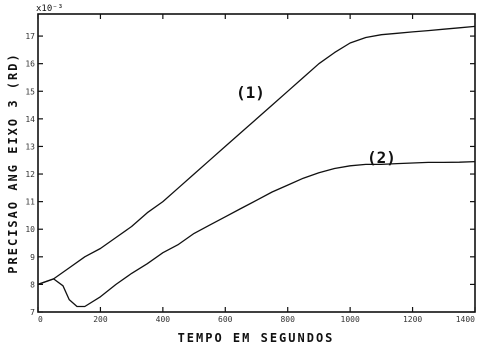 The height and width of the screenshot is (347, 485). What do you see at coordinates (412, 319) in the screenshot?
I see `x-tick-label: 1200` at bounding box center [412, 319].